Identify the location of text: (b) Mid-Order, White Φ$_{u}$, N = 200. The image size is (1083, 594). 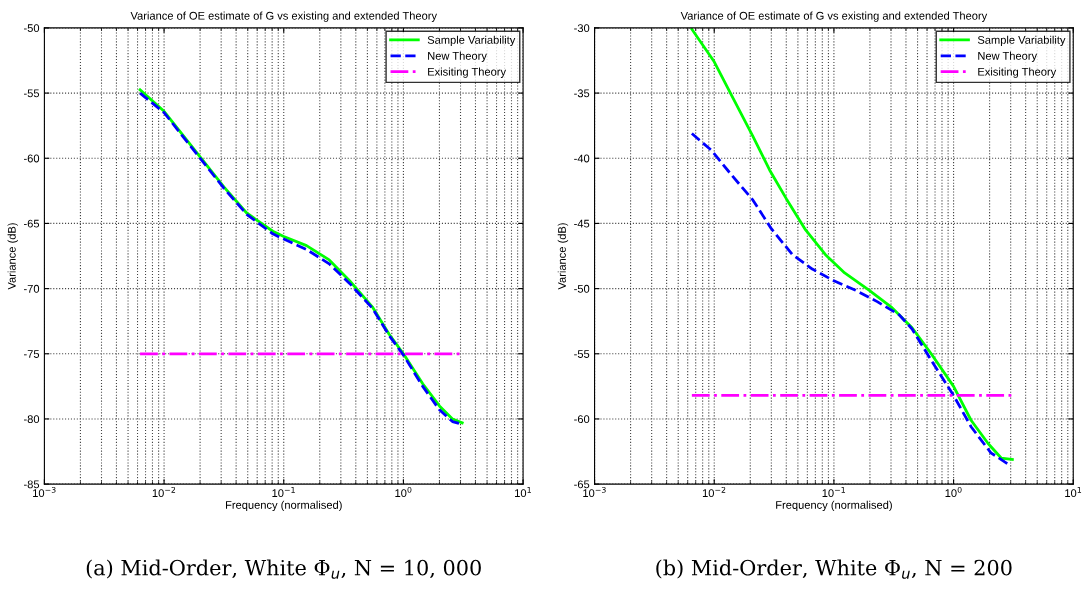
(834, 569).